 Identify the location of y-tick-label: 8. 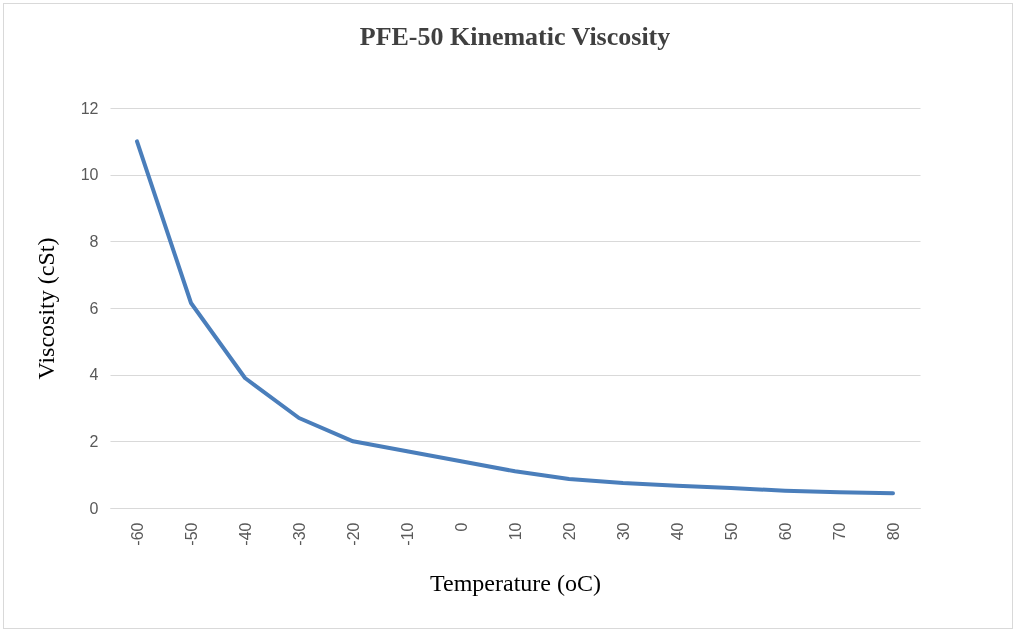
(94, 241).